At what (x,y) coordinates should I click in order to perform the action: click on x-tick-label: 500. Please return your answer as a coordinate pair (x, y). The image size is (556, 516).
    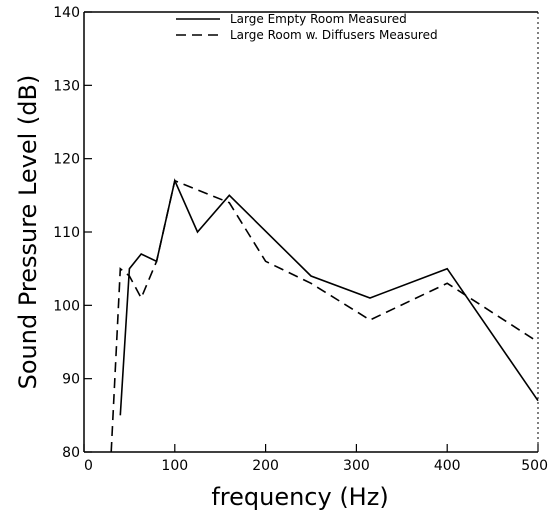
    Looking at the image, I should click on (534, 466).